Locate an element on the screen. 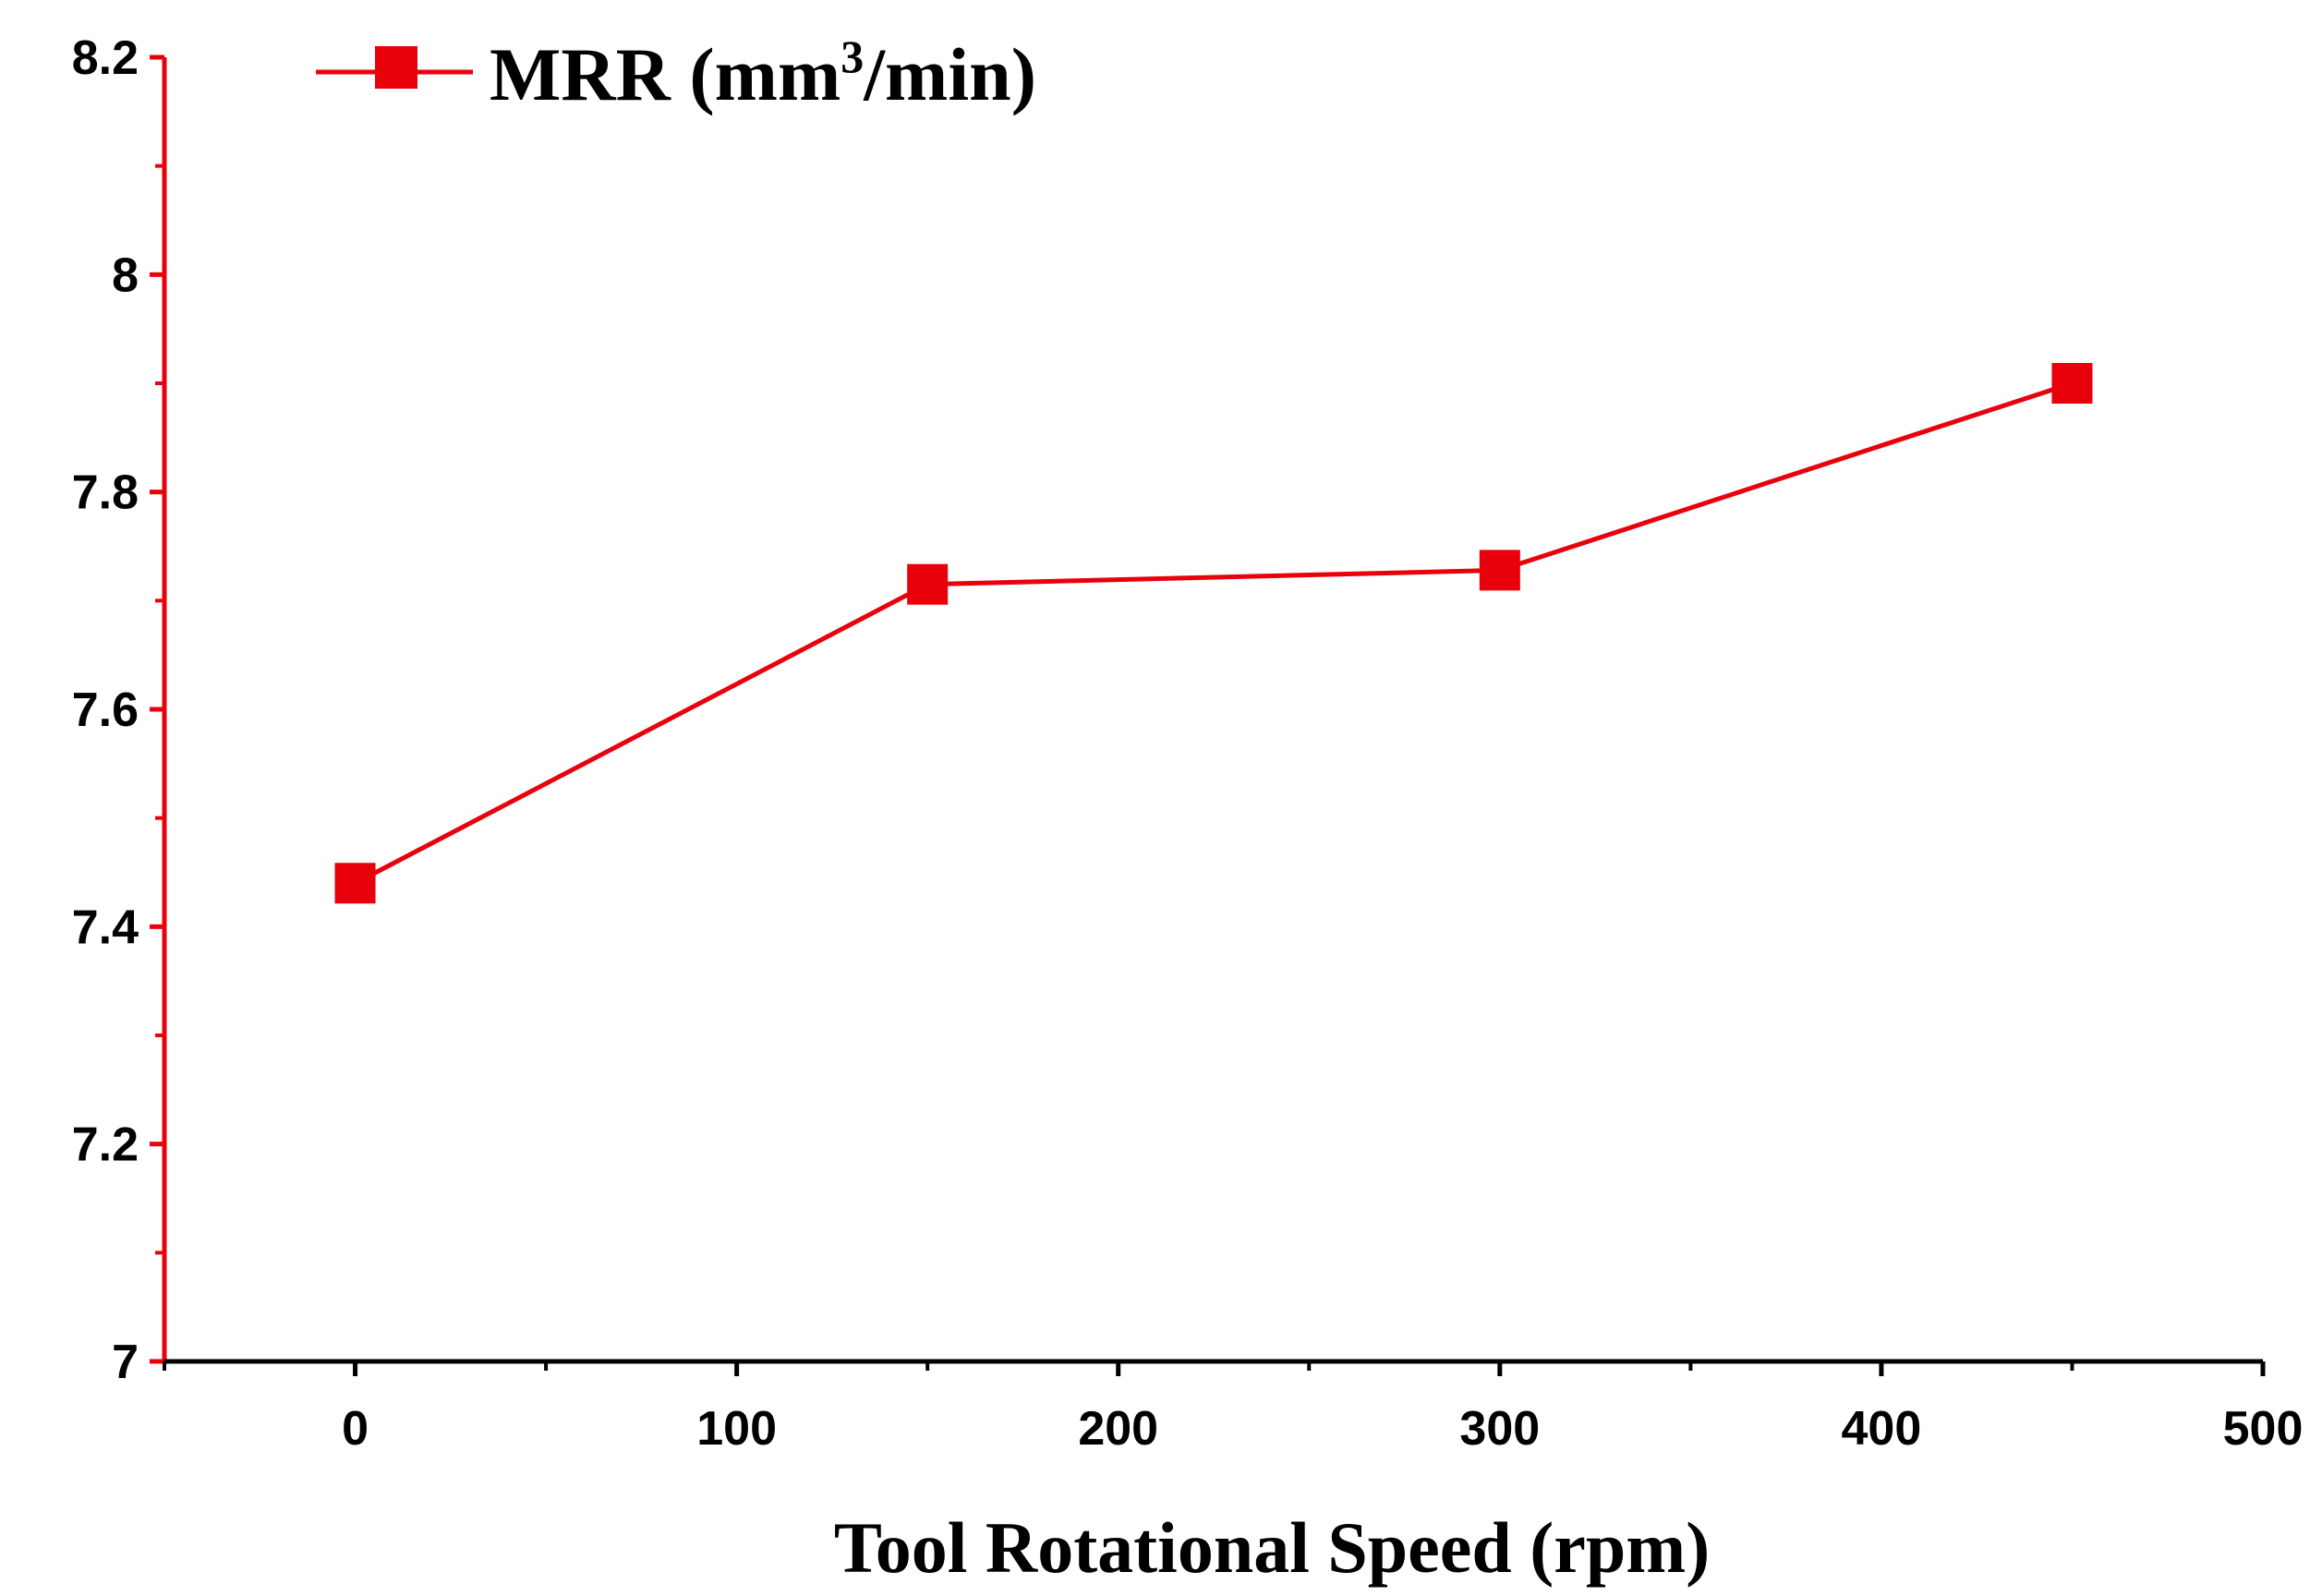 This screenshot has width=2322, height=1596. x-tick-label: 200 is located at coordinates (1118, 1429).